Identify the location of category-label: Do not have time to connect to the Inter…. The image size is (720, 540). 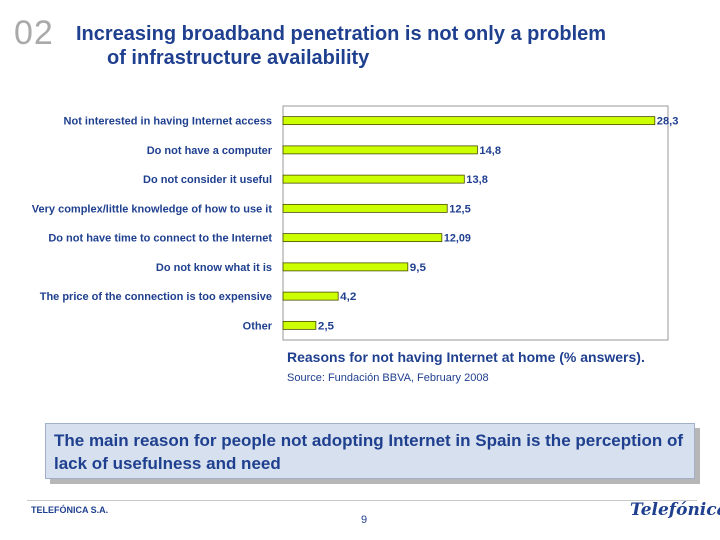
(160, 239).